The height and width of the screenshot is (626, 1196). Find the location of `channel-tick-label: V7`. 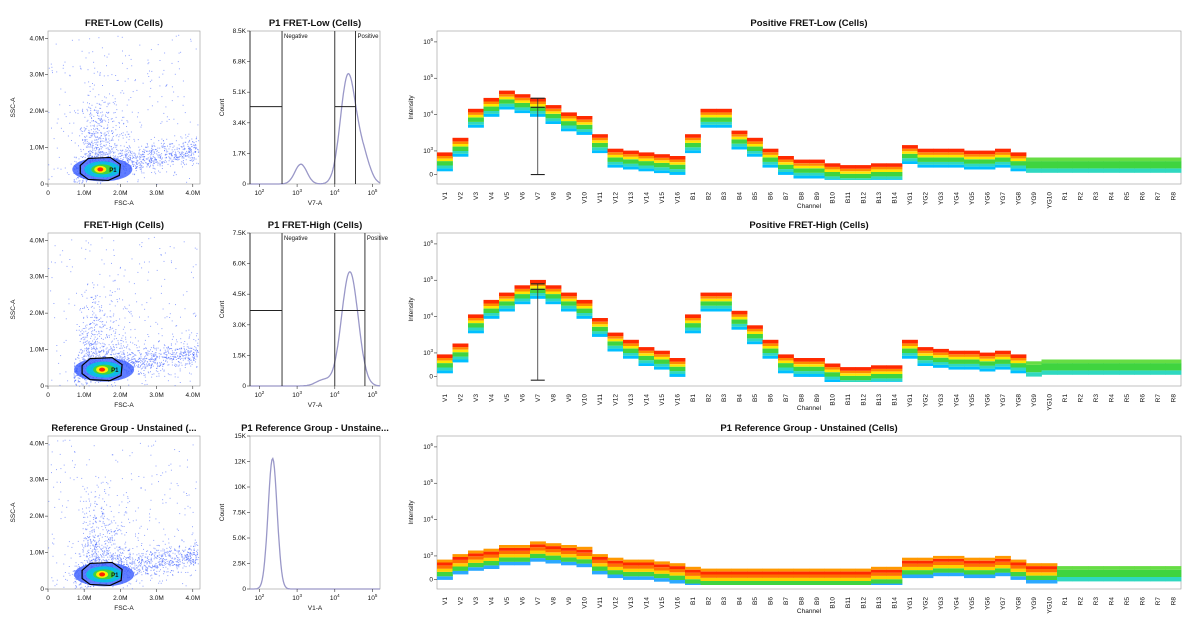

channel-tick-label: V7 is located at coordinates (538, 398).